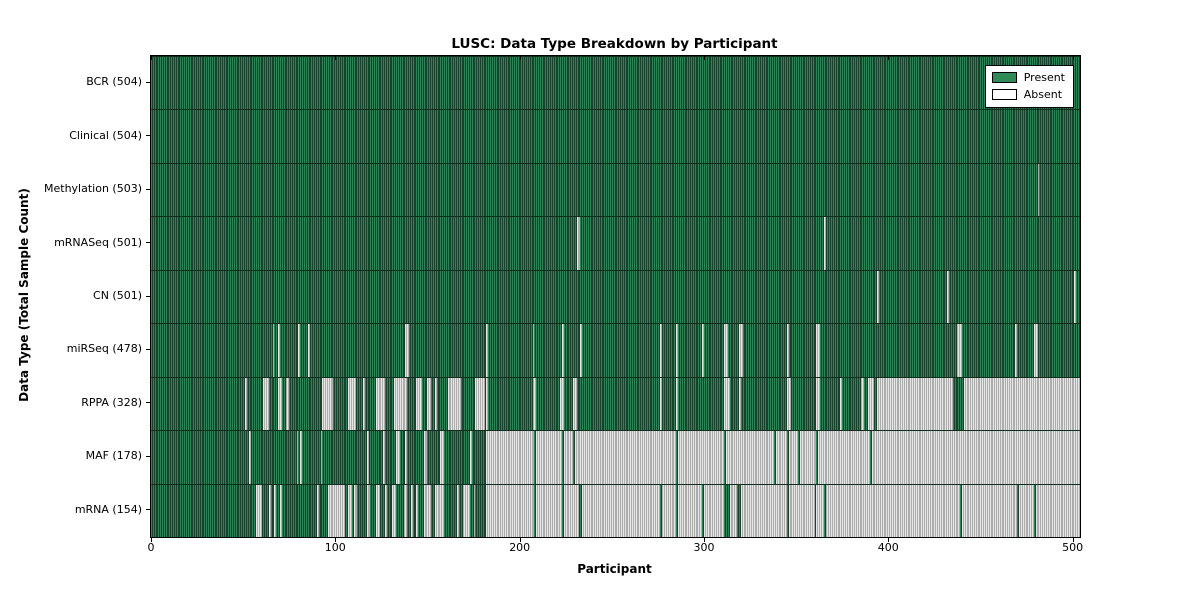  Describe the element at coordinates (336, 58) in the screenshot. I see `x-tick-mark-top` at that location.